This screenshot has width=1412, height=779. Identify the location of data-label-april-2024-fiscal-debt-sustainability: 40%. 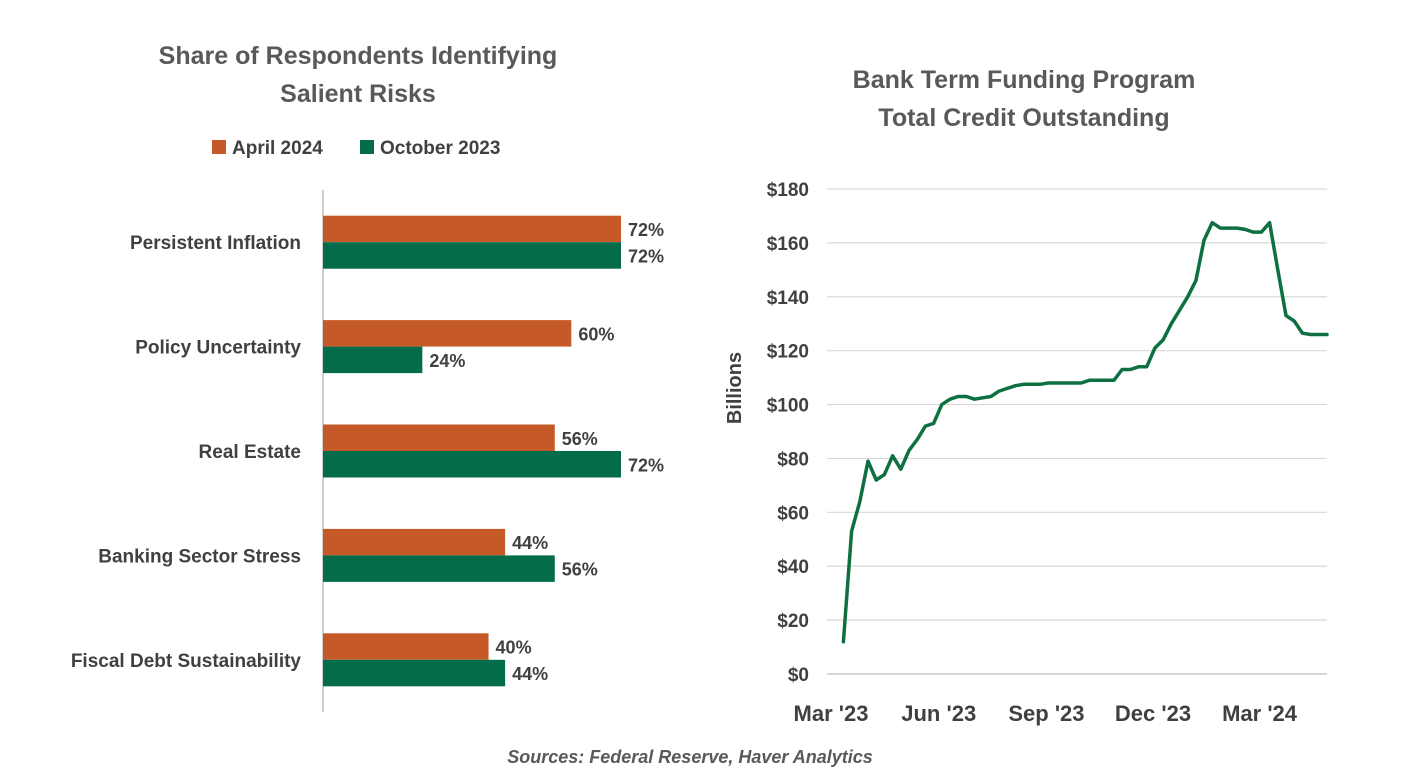
(514, 648).